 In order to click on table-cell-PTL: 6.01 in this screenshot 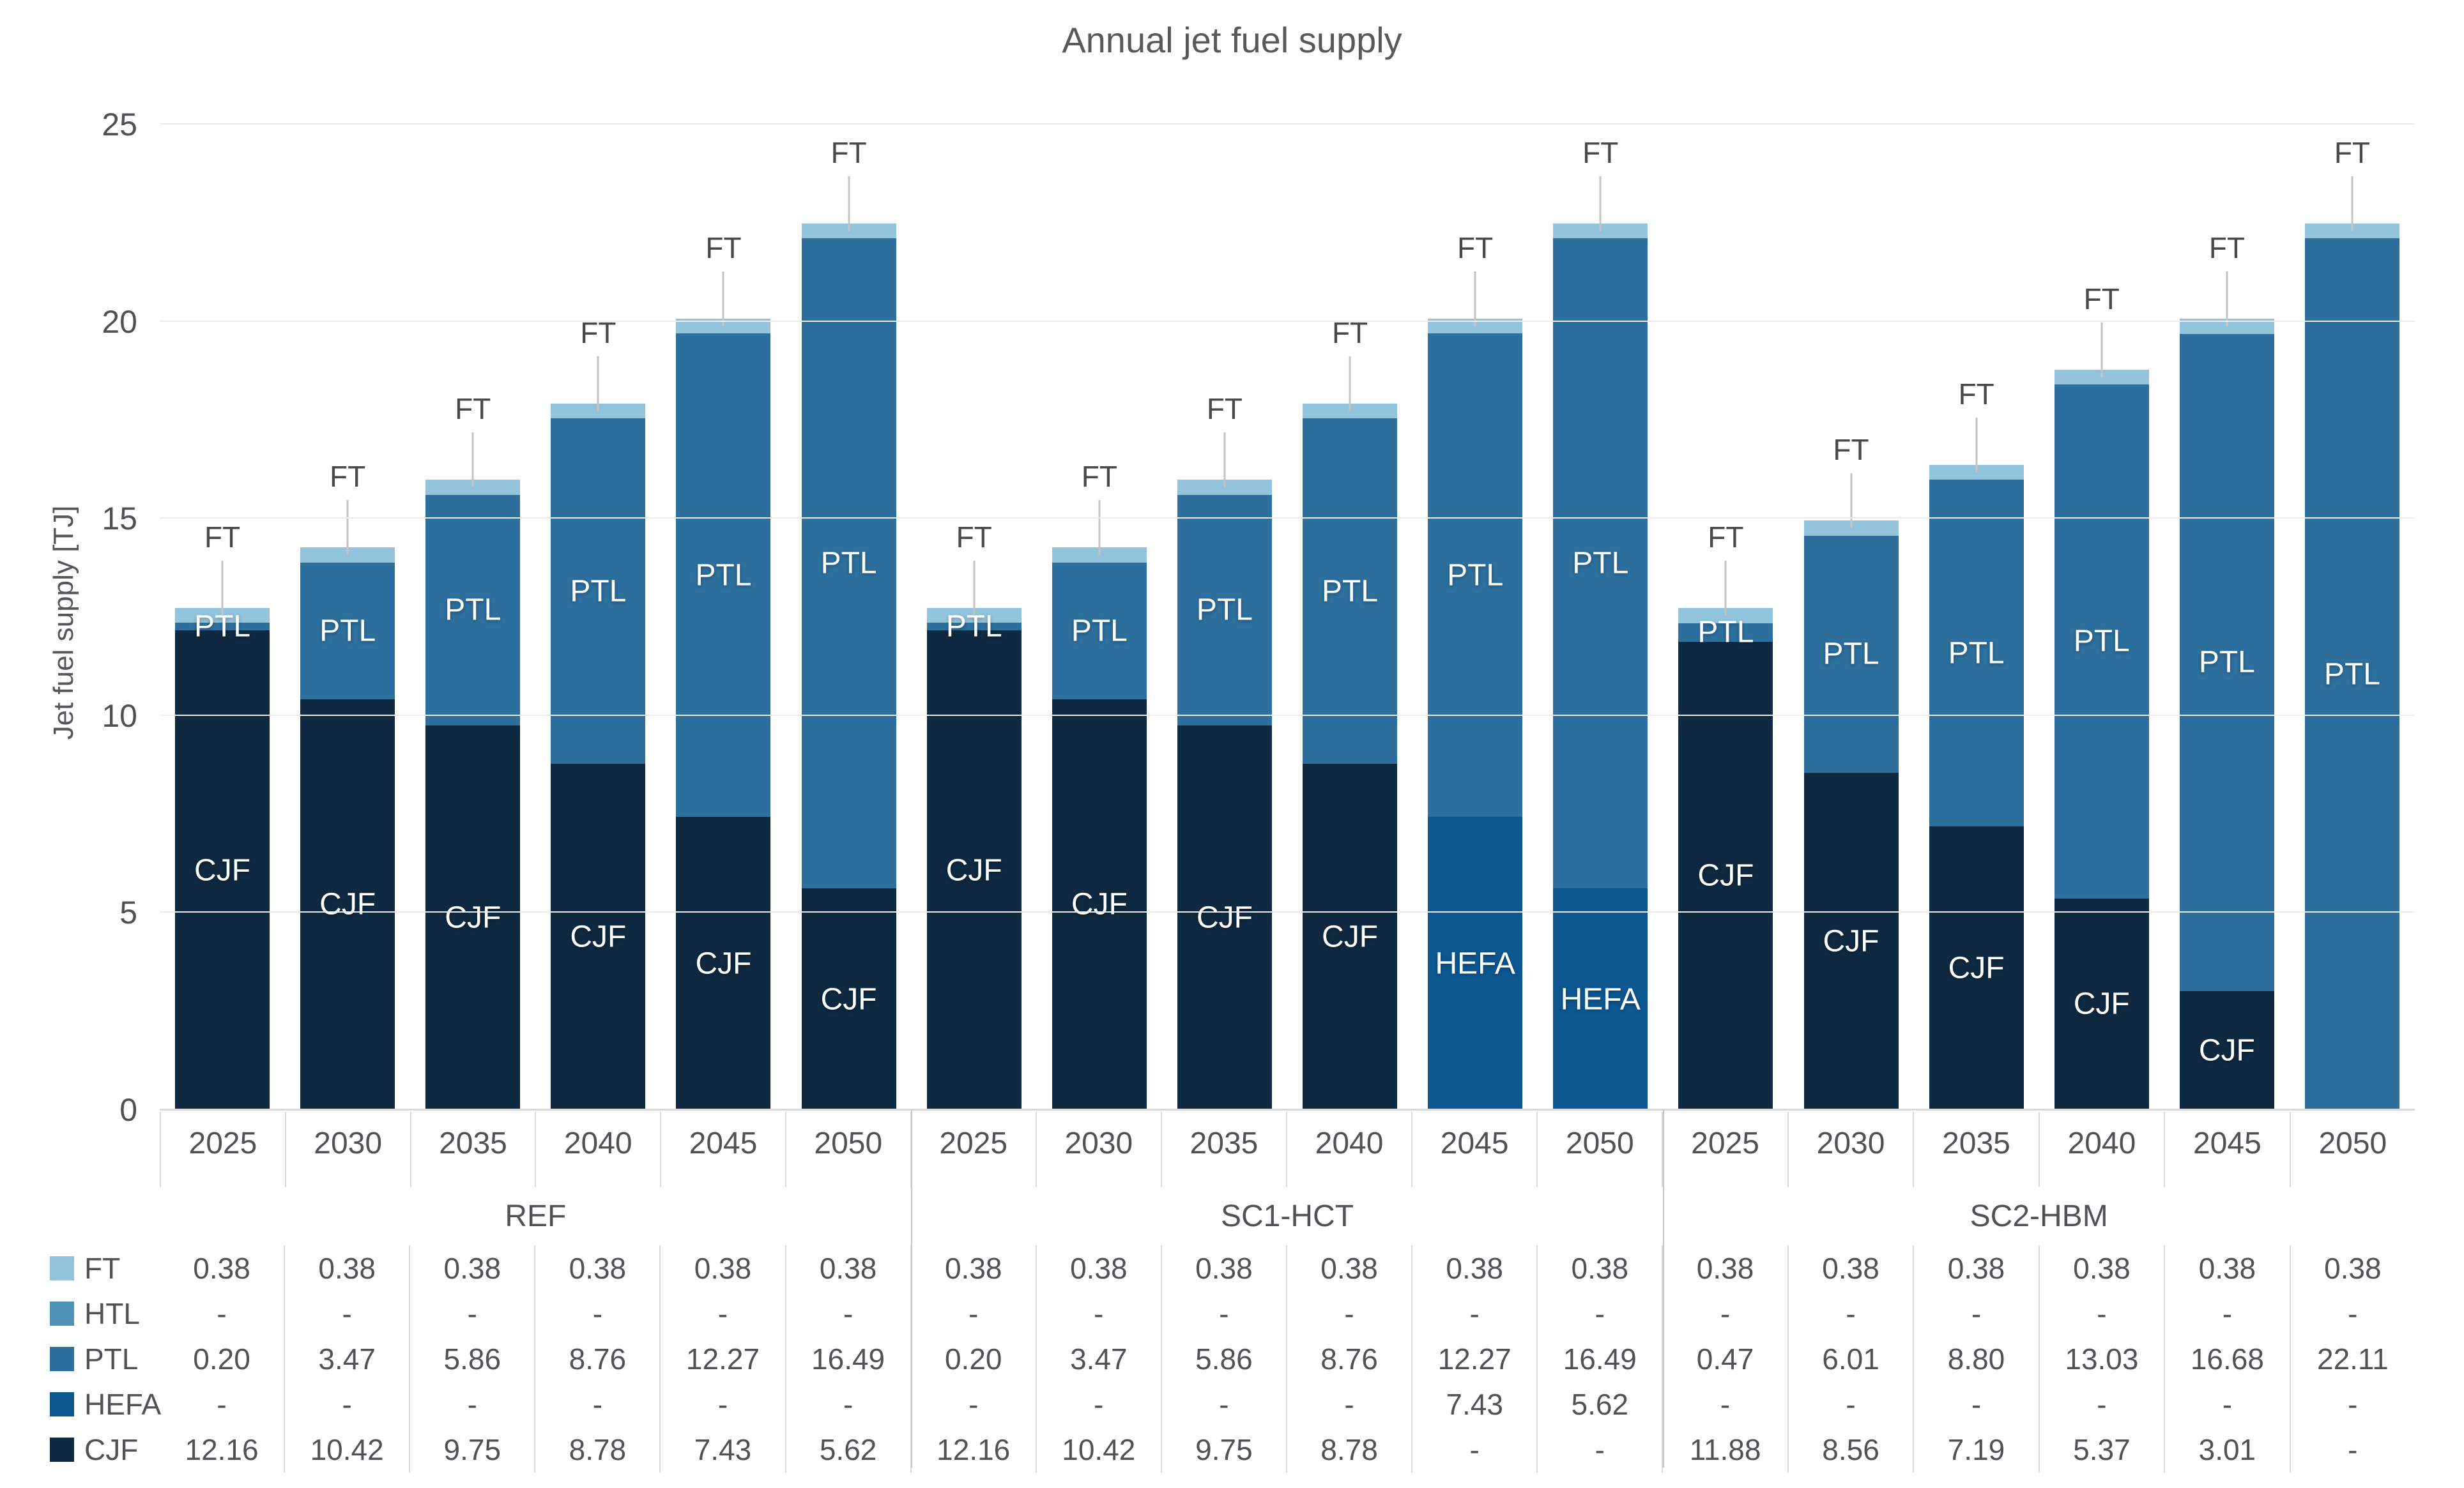, I will do `click(1851, 1359)`.